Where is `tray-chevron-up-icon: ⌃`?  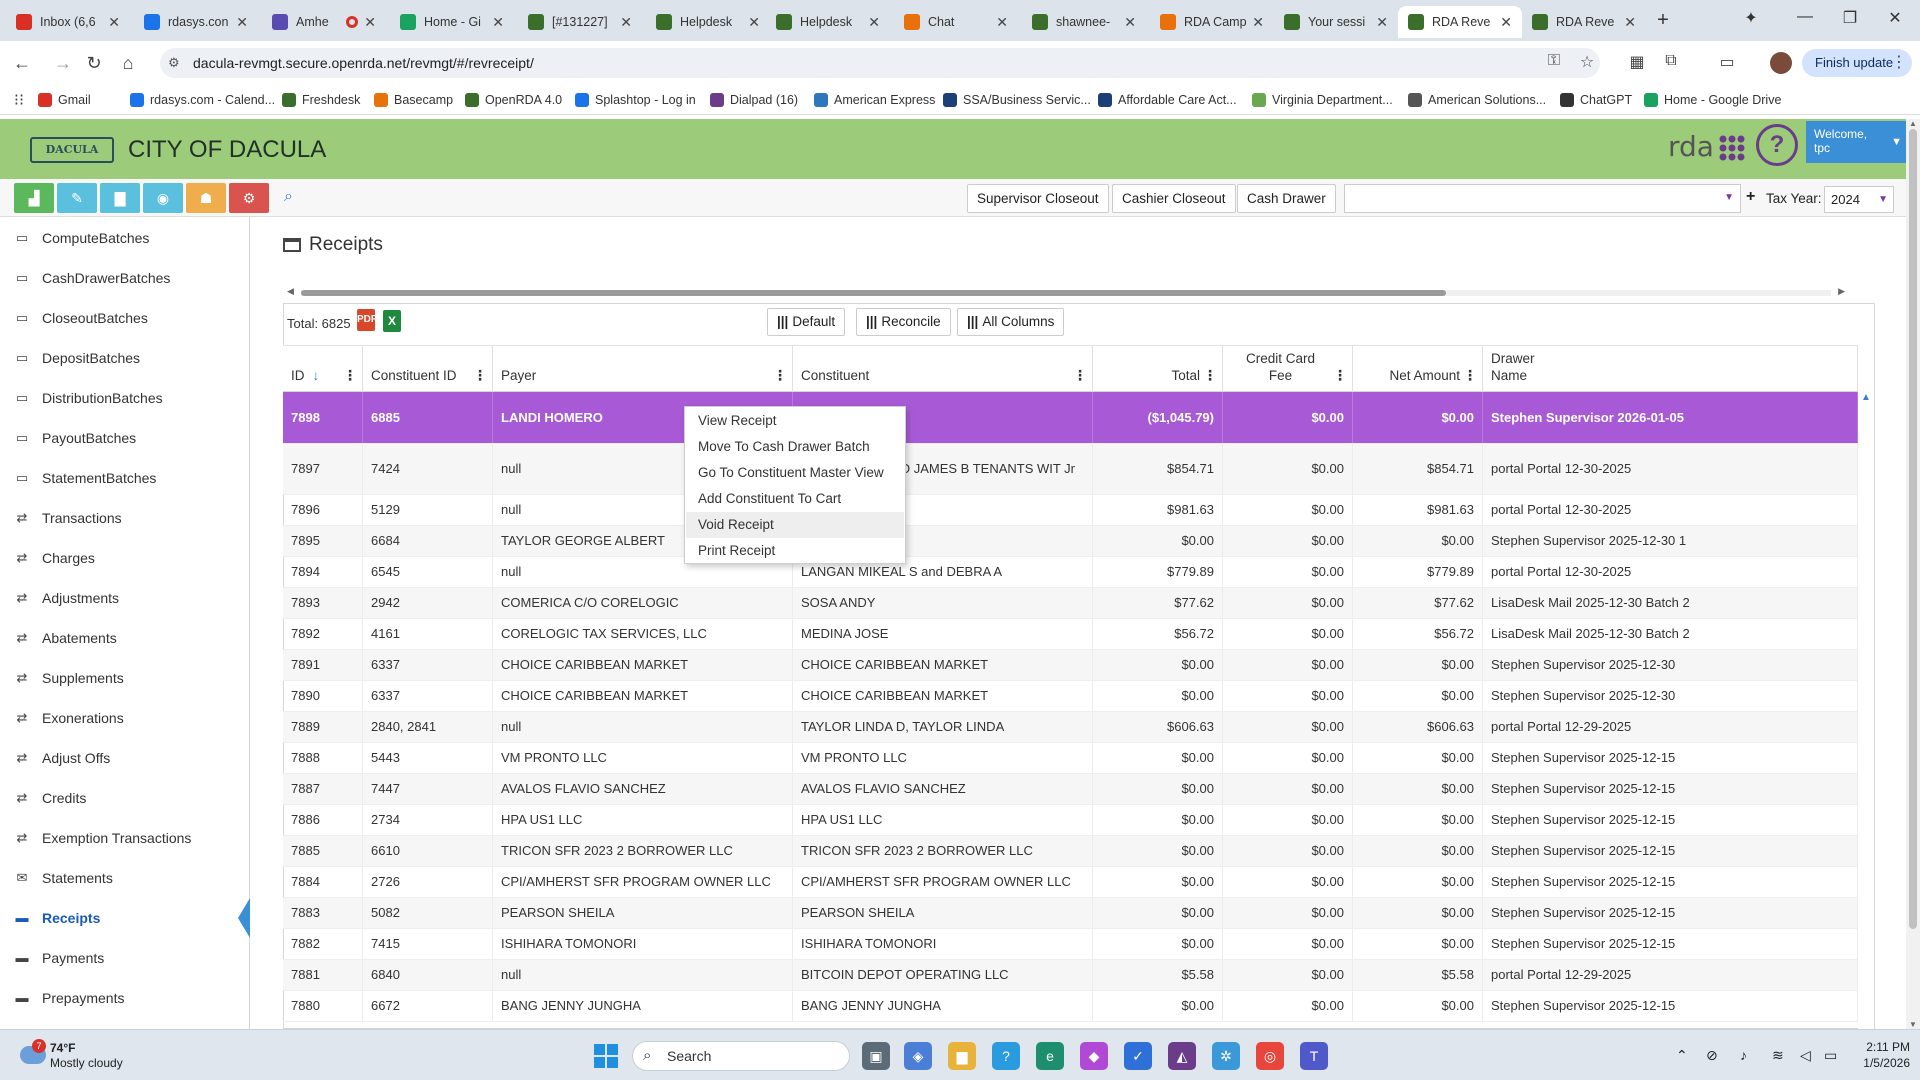
tray-chevron-up-icon: ⌃ is located at coordinates (1682, 1055).